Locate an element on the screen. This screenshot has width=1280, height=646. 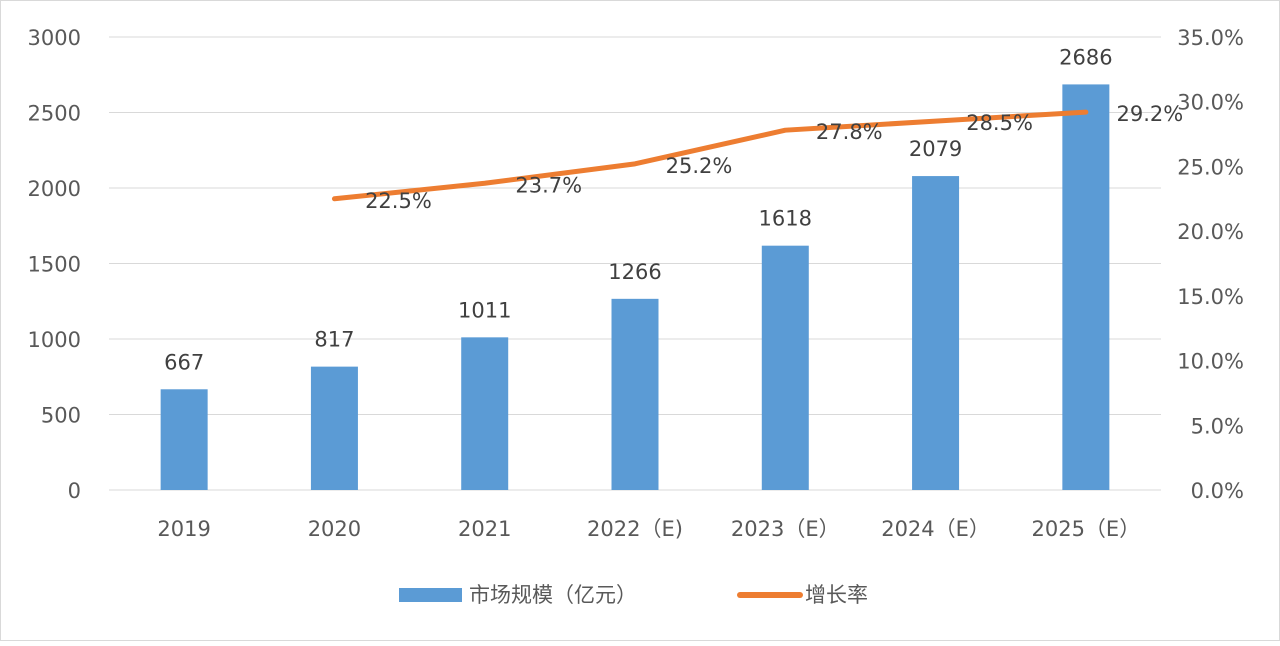
growth-rate-line is located at coordinates (710, 155).